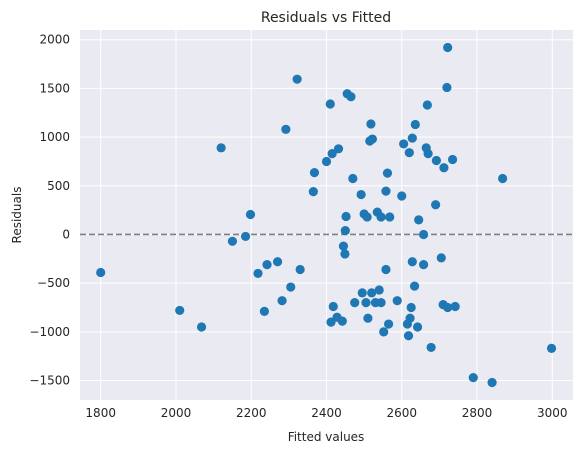 The height and width of the screenshot is (453, 584). Describe the element at coordinates (100, 413) in the screenshot. I see `x-tick-label: 1800` at that location.